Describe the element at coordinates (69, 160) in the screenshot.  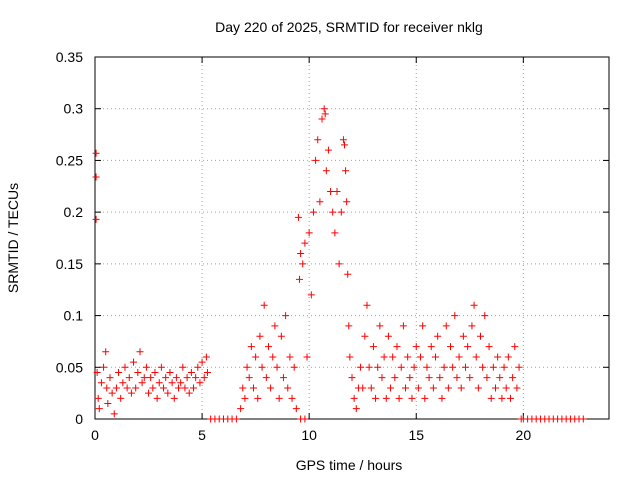
I see `y-tick-label: 0.25` at that location.